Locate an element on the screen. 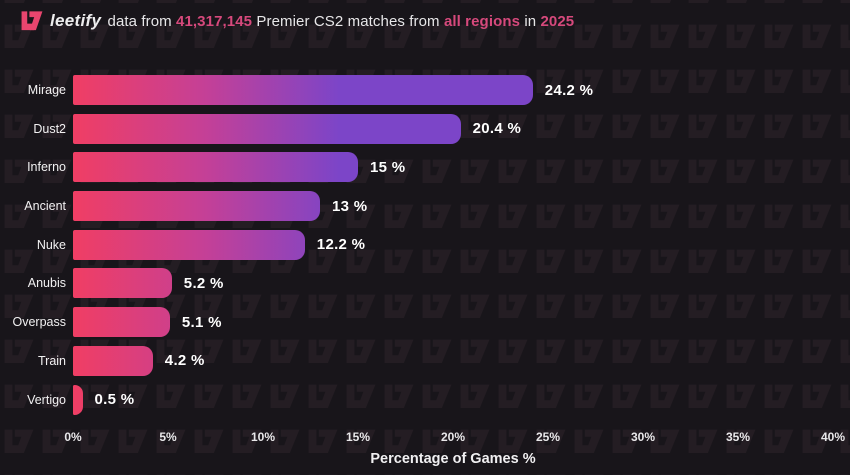  chart-row: Overpass 5.1 % is located at coordinates (425, 322).